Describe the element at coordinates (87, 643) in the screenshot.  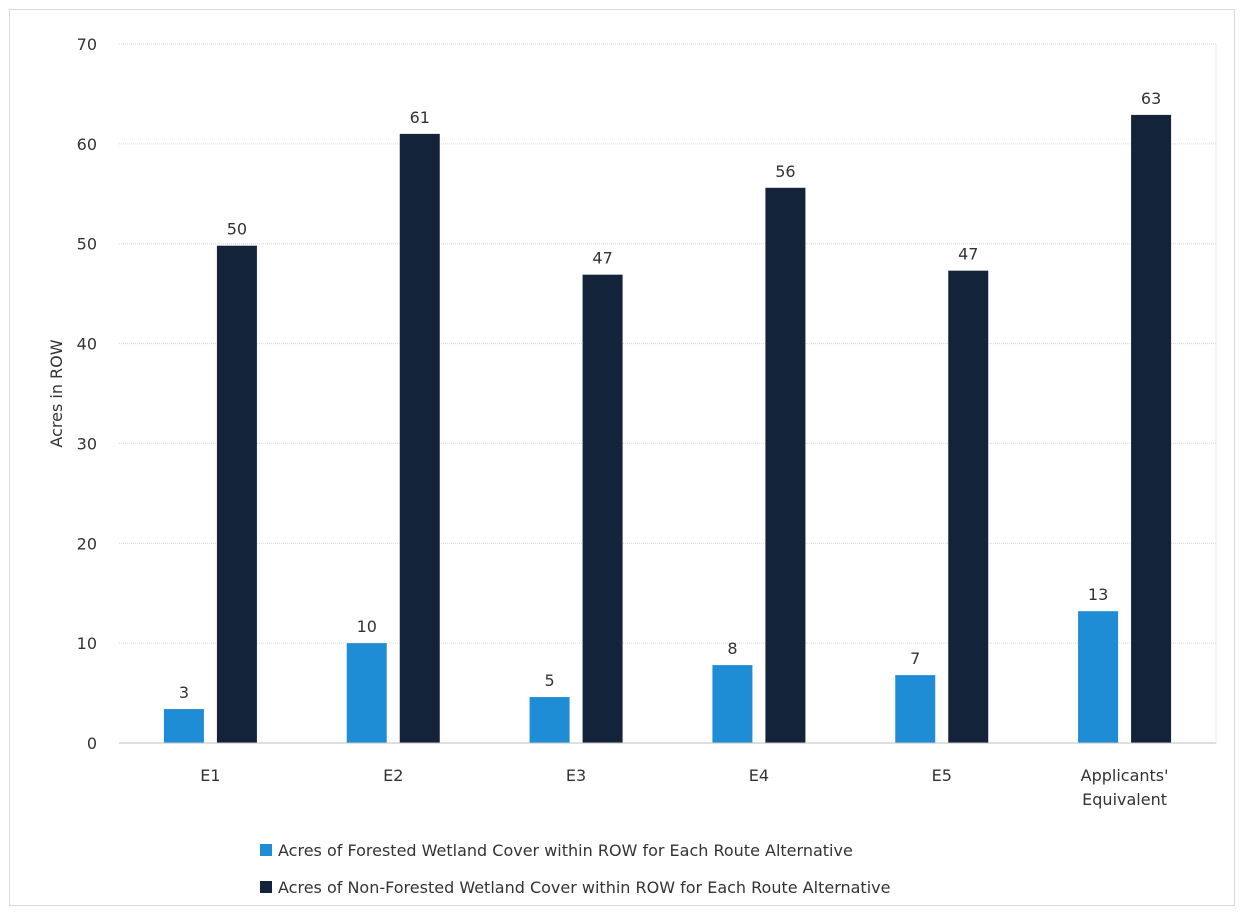
I see `y-tick-label: 10` at that location.